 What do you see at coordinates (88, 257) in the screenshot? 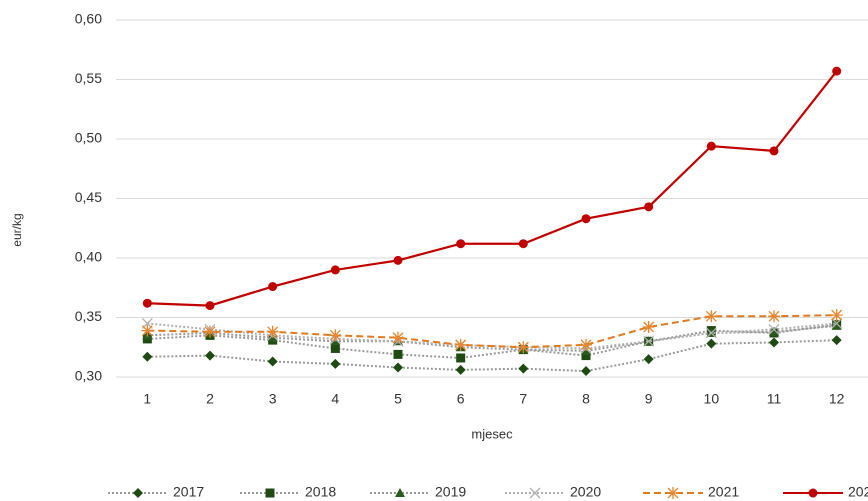
I see `y-tick-label: 0,40` at bounding box center [88, 257].